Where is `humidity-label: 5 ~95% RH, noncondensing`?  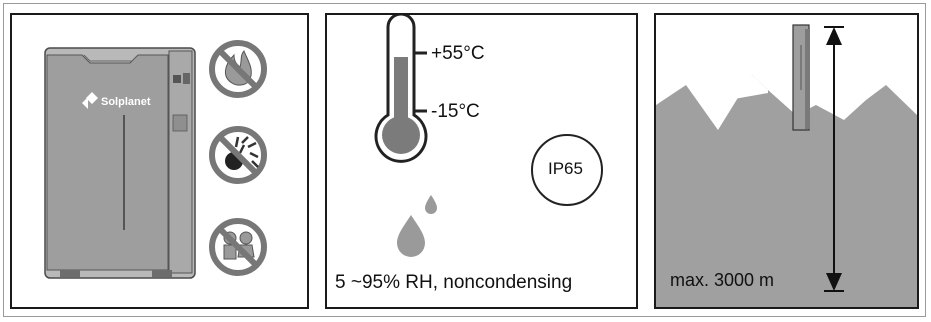 humidity-label: 5 ~95% RH, noncondensing is located at coordinates (454, 282).